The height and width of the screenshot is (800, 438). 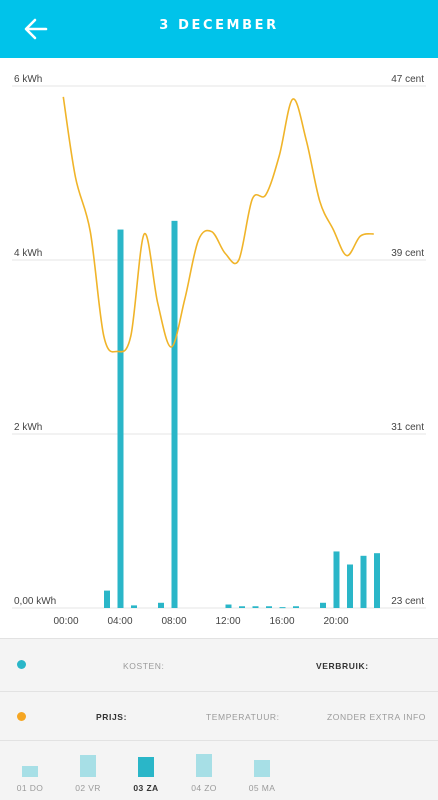 What do you see at coordinates (219, 25) in the screenshot?
I see `page-title: 3 DECEMBER` at bounding box center [219, 25].